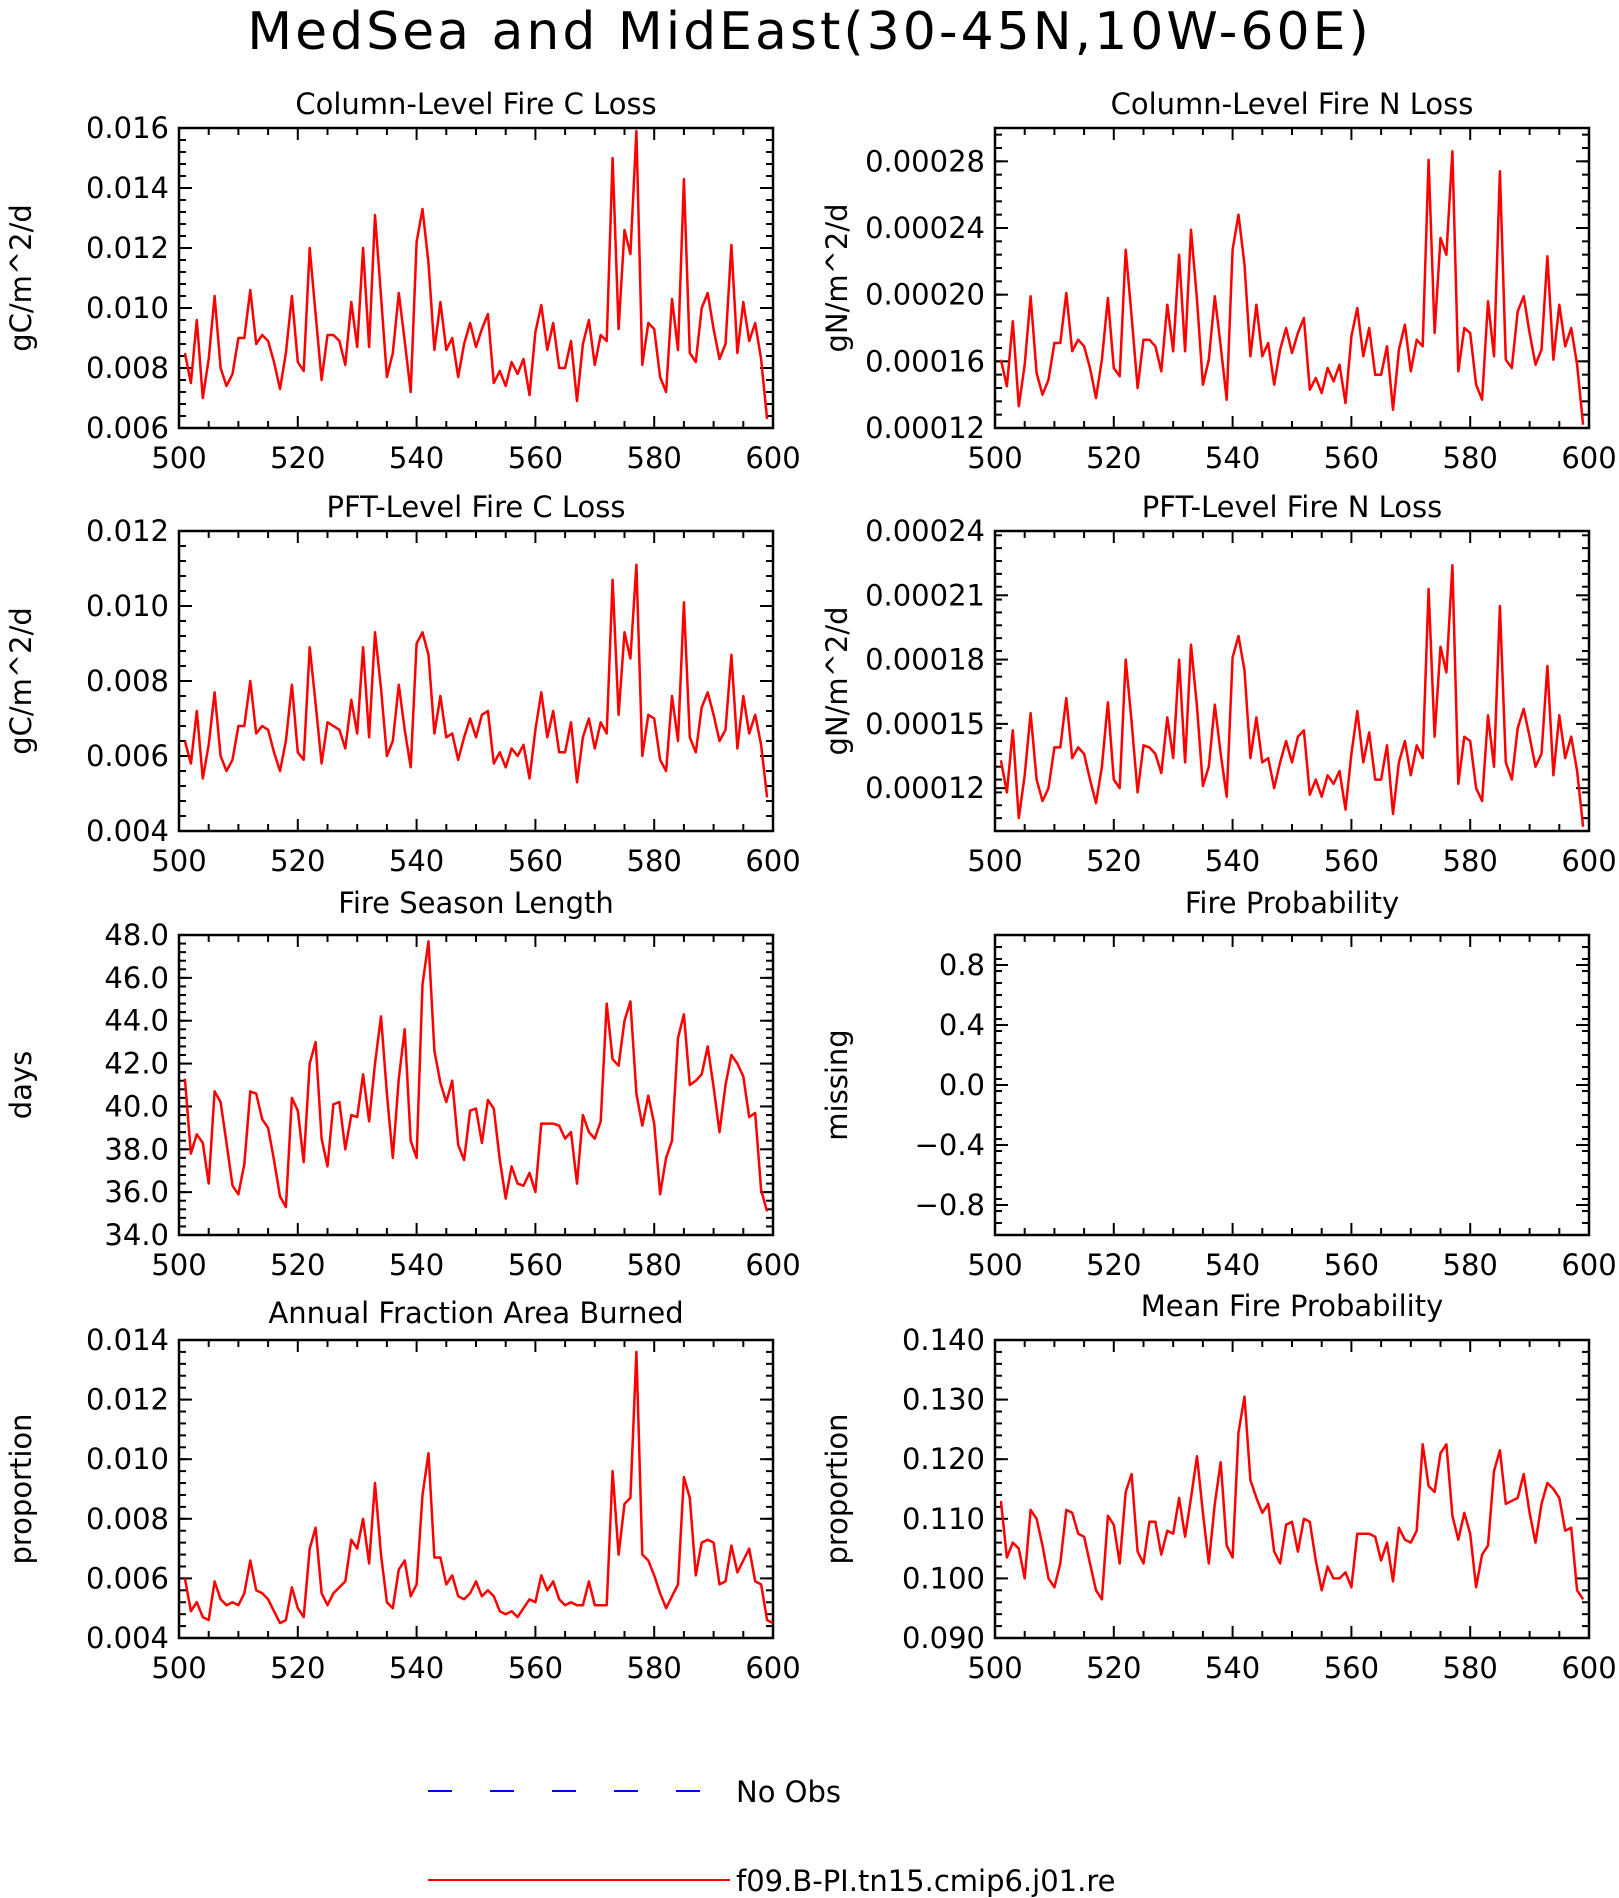  What do you see at coordinates (925, 595) in the screenshot?
I see `y-tick-label: 0.00021` at bounding box center [925, 595].